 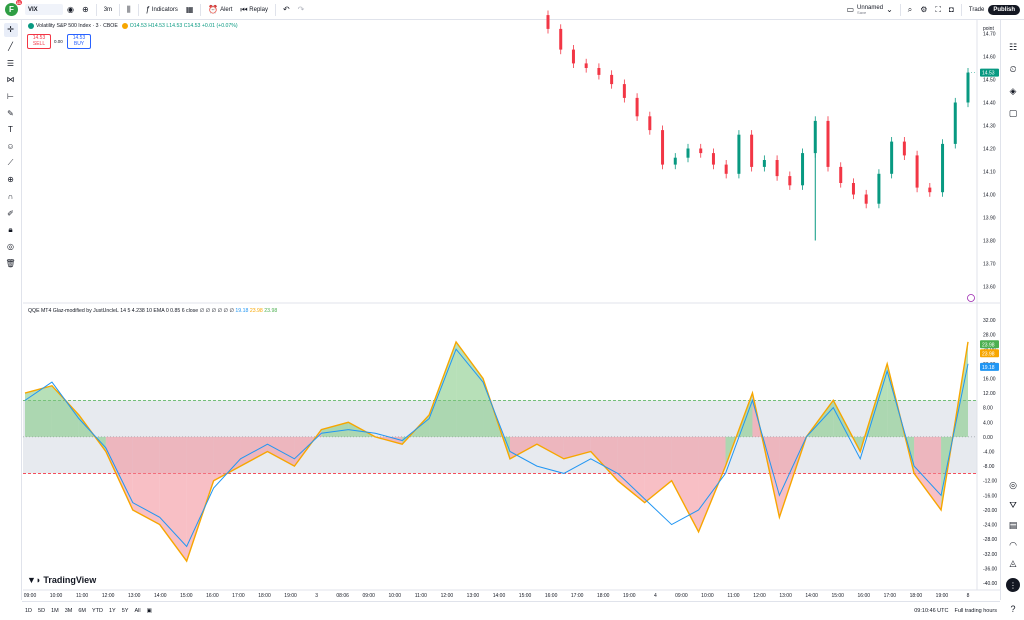 I want to click on redo-icon: ↷, so click(x=301, y=9).